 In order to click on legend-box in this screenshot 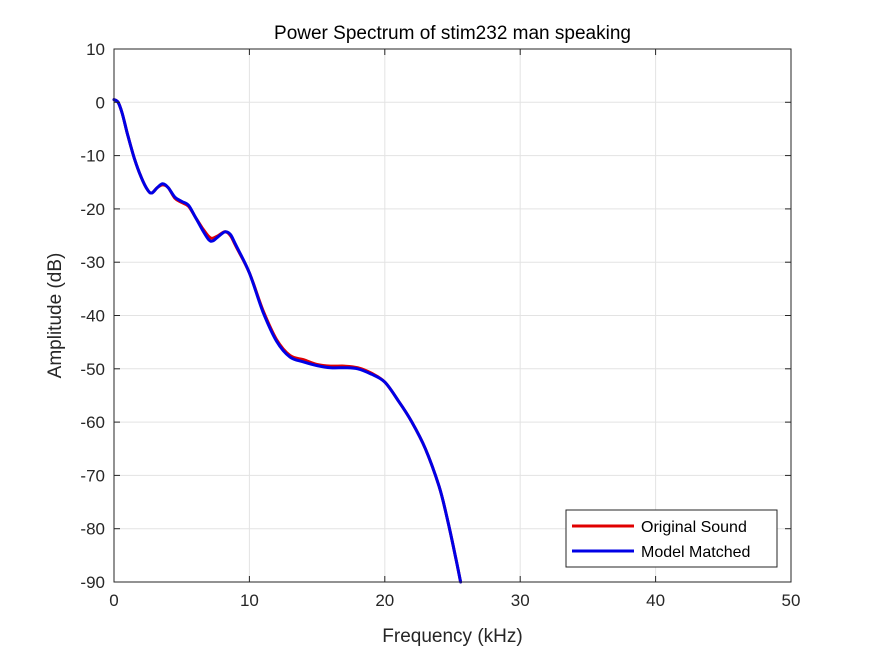, I will do `click(671, 538)`.